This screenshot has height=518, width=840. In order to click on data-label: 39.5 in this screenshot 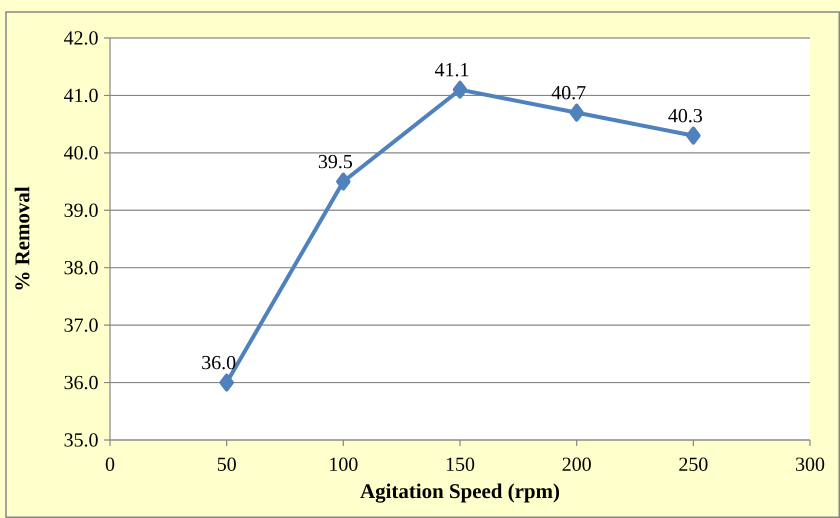, I will do `click(335, 161)`.